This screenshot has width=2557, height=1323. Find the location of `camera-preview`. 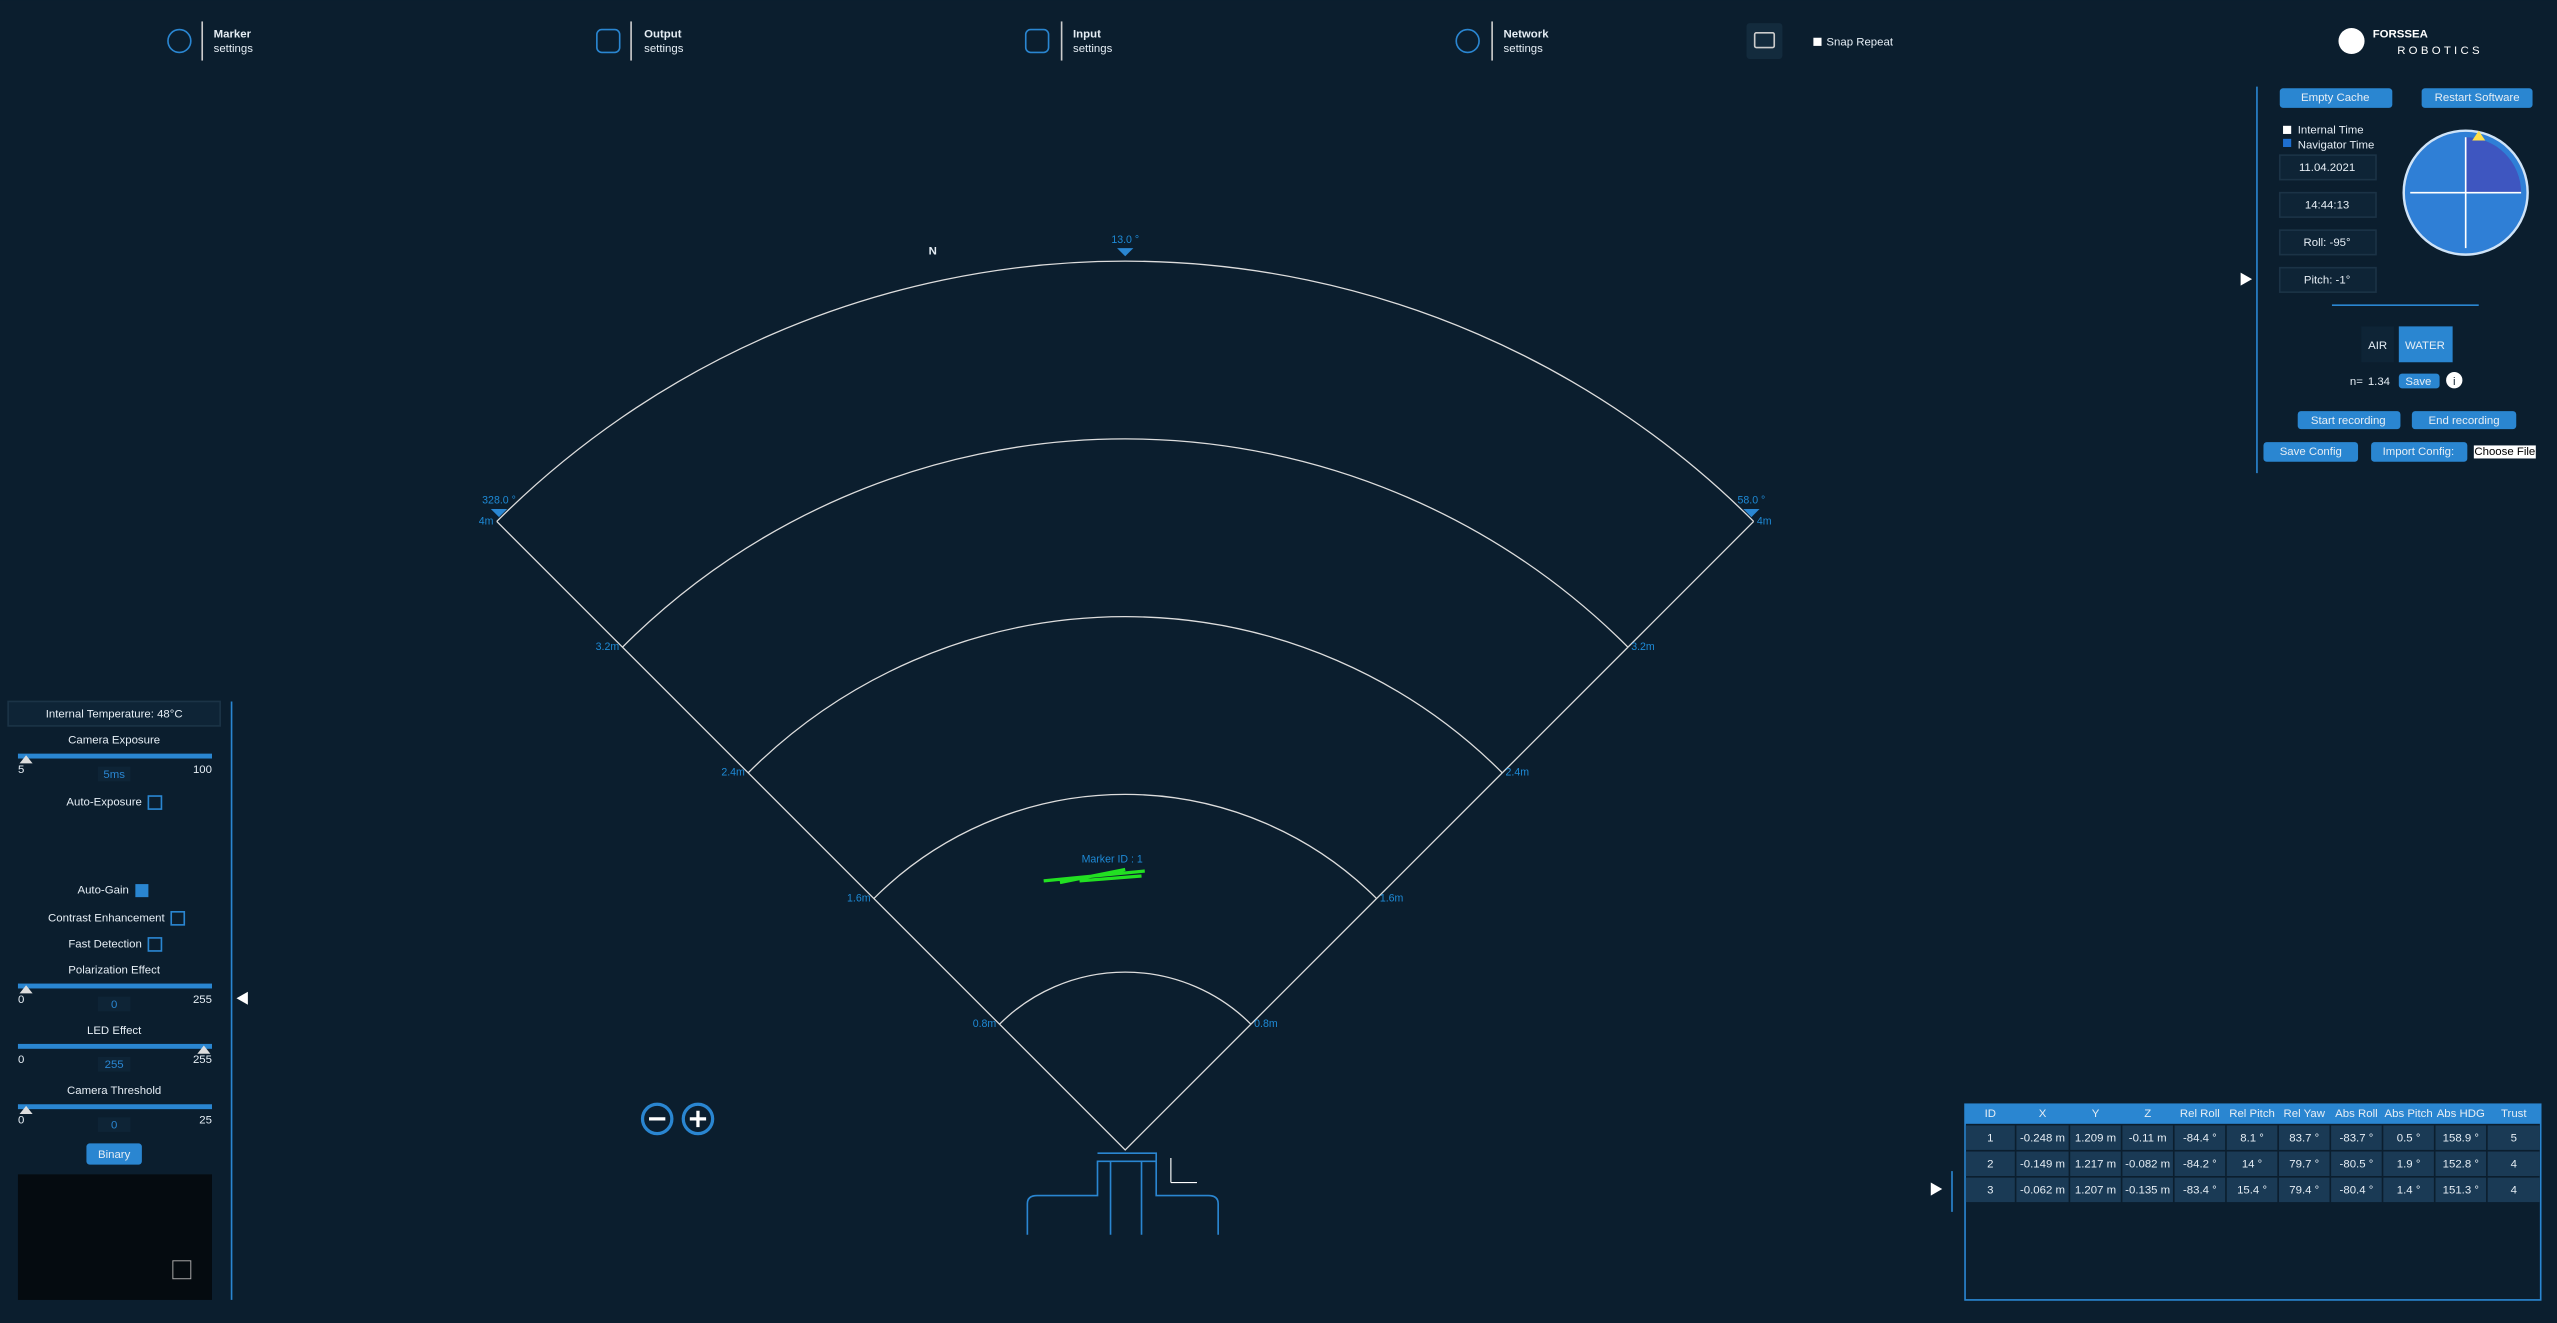

camera-preview is located at coordinates (114, 1237).